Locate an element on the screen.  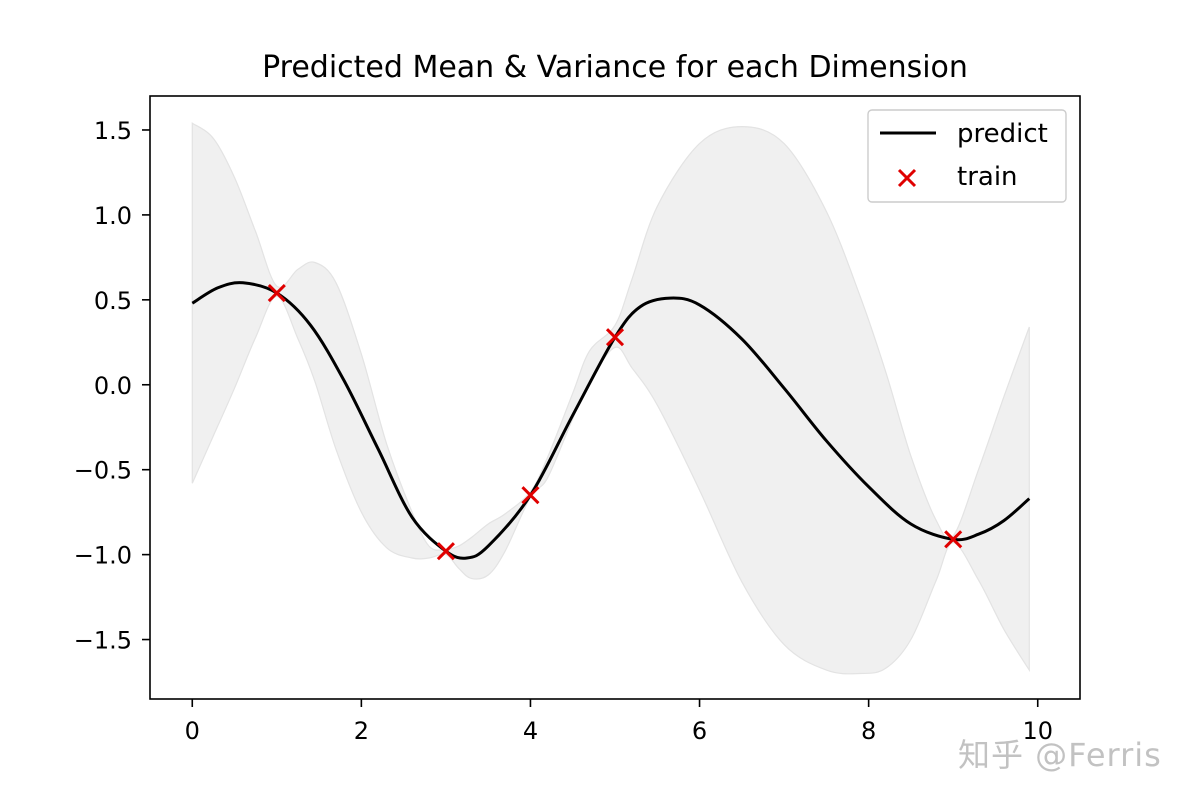
x-tick-label: 8 is located at coordinates (868, 731).